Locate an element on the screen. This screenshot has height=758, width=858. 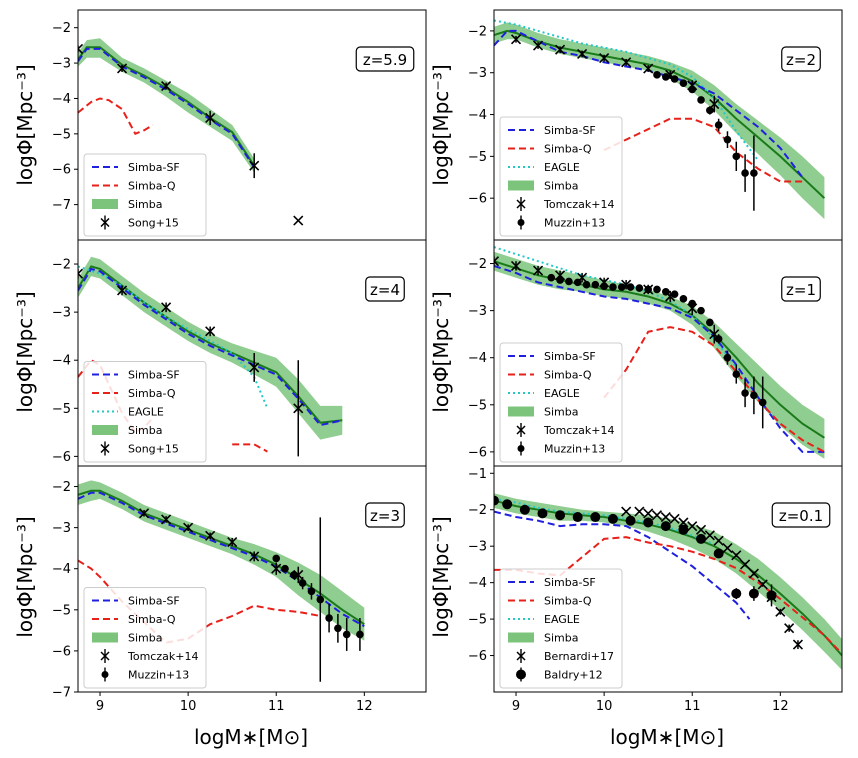
ylabel-right-row-3: logΦ[Mpc⁻³] is located at coordinates (441, 576).